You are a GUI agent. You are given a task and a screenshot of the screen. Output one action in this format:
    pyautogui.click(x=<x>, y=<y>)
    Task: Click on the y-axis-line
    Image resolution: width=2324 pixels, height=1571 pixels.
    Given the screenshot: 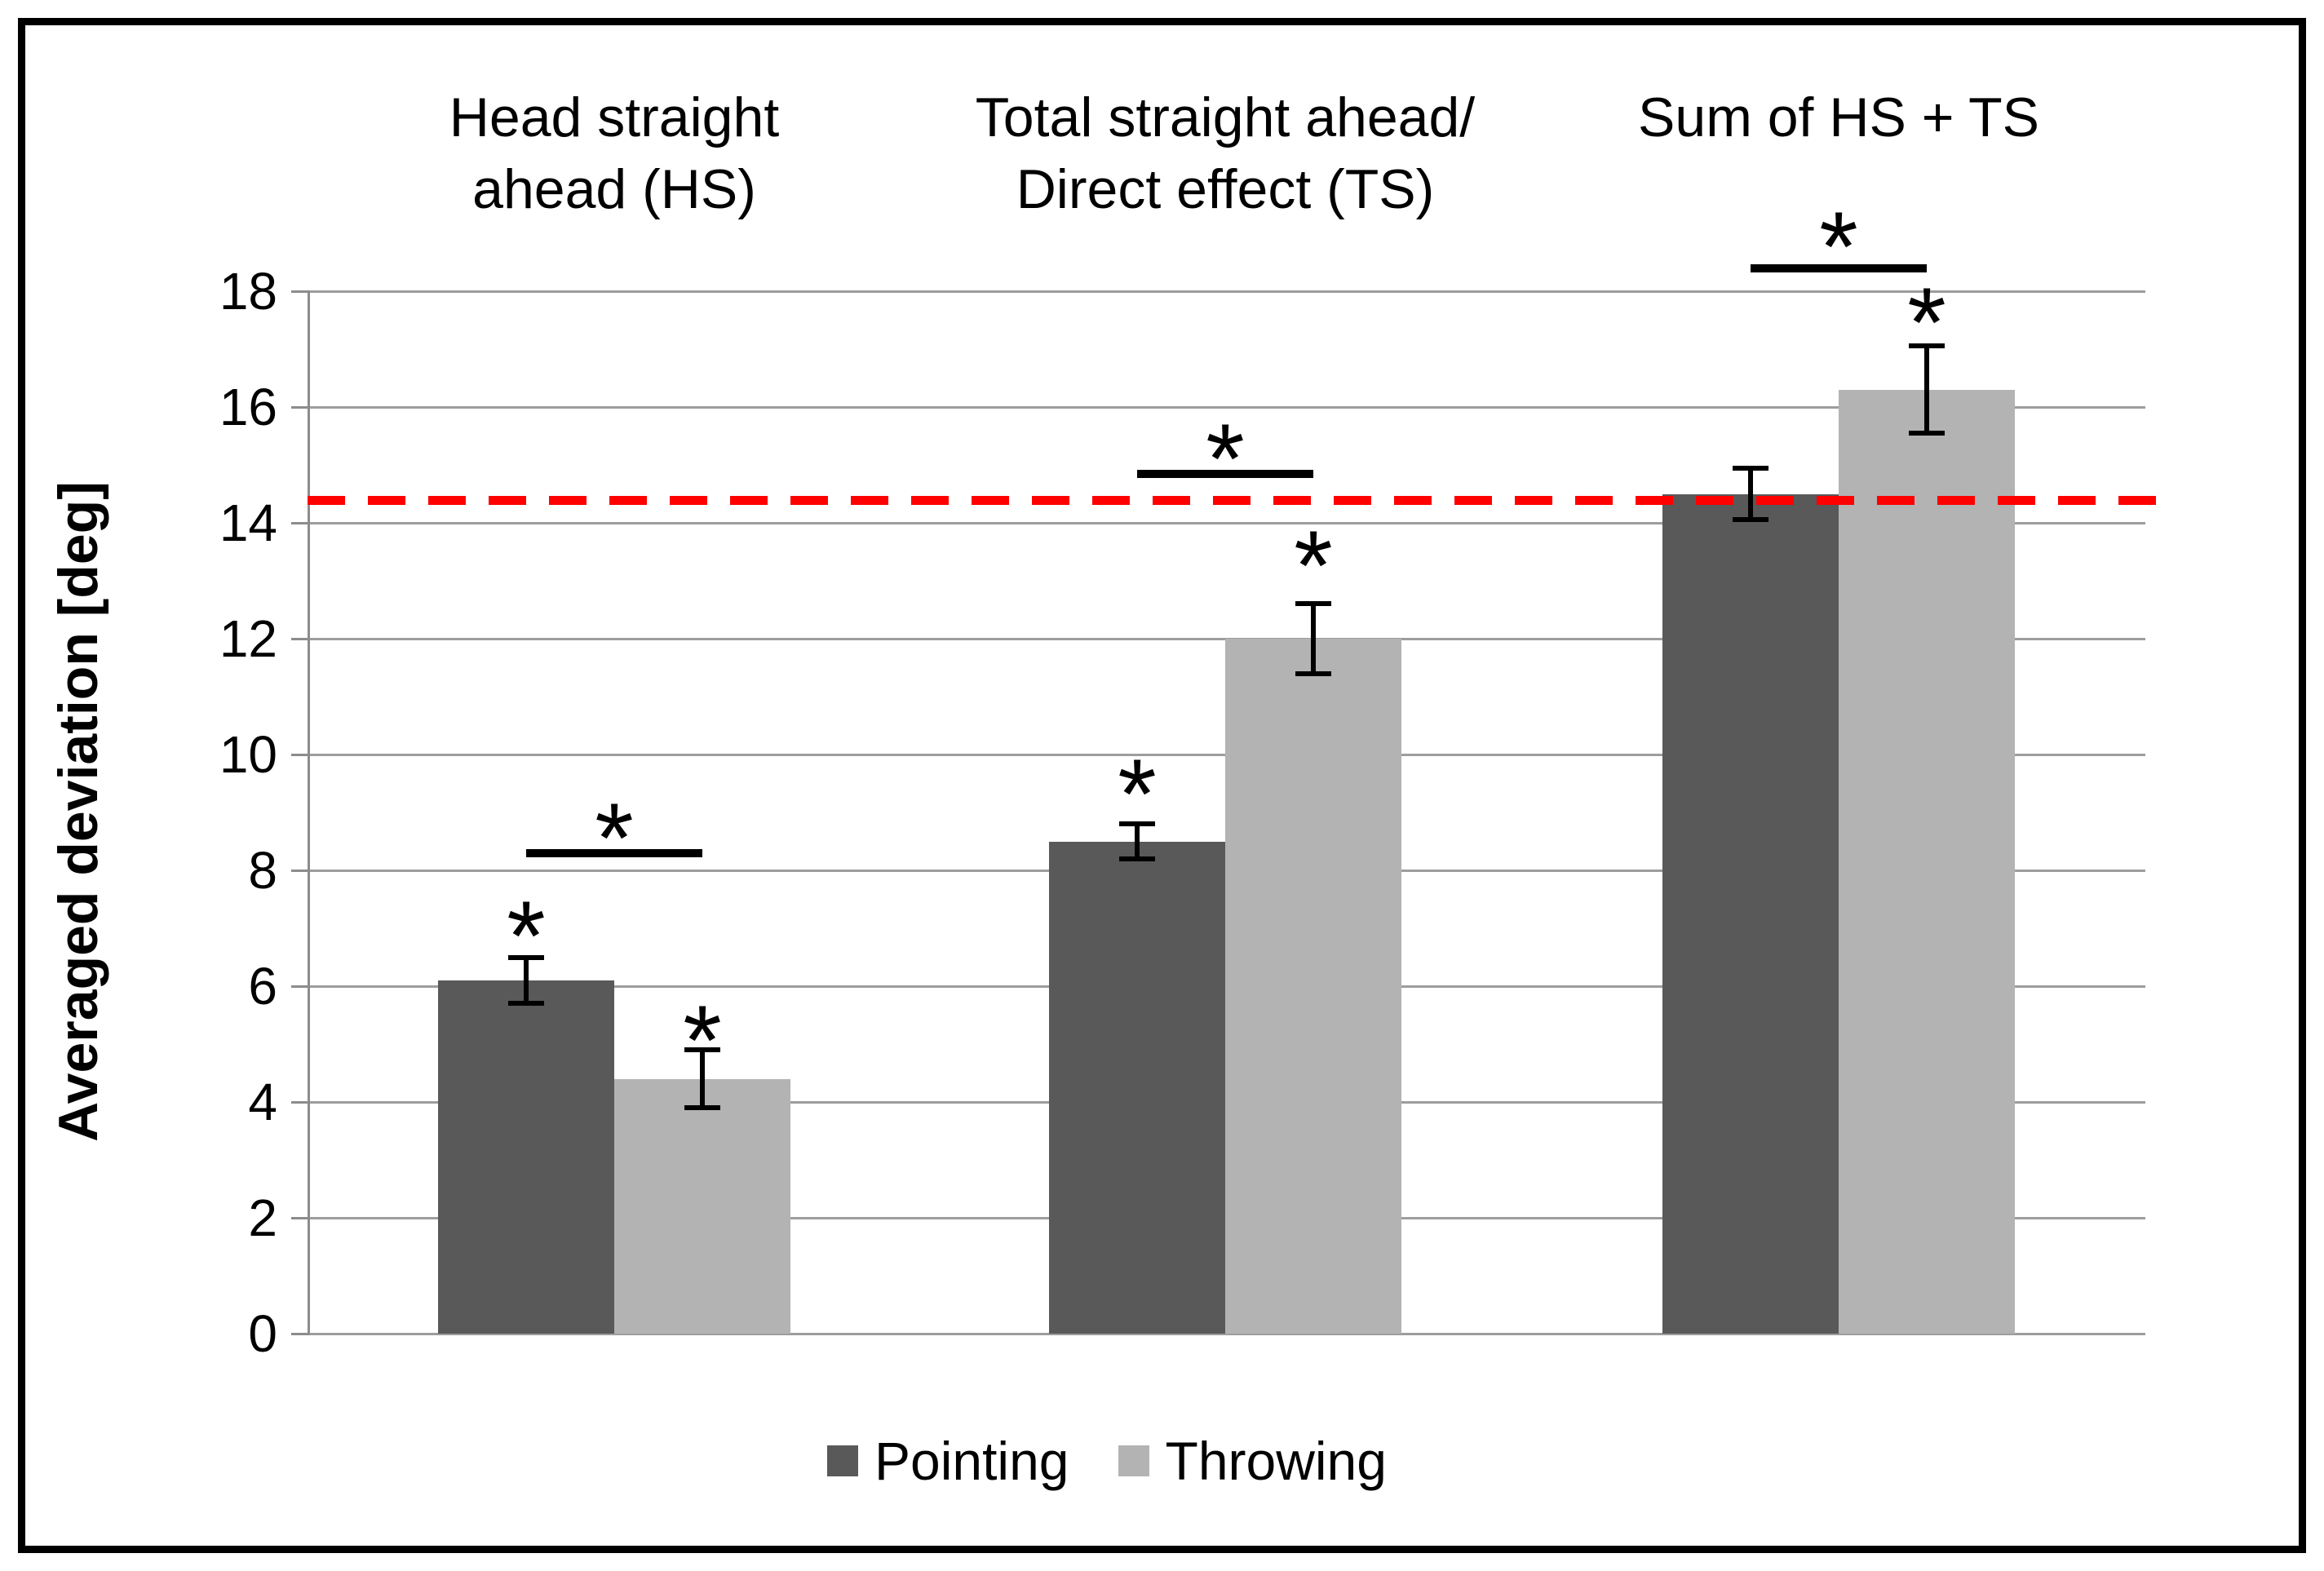 What is the action you would take?
    pyautogui.click(x=309, y=812)
    